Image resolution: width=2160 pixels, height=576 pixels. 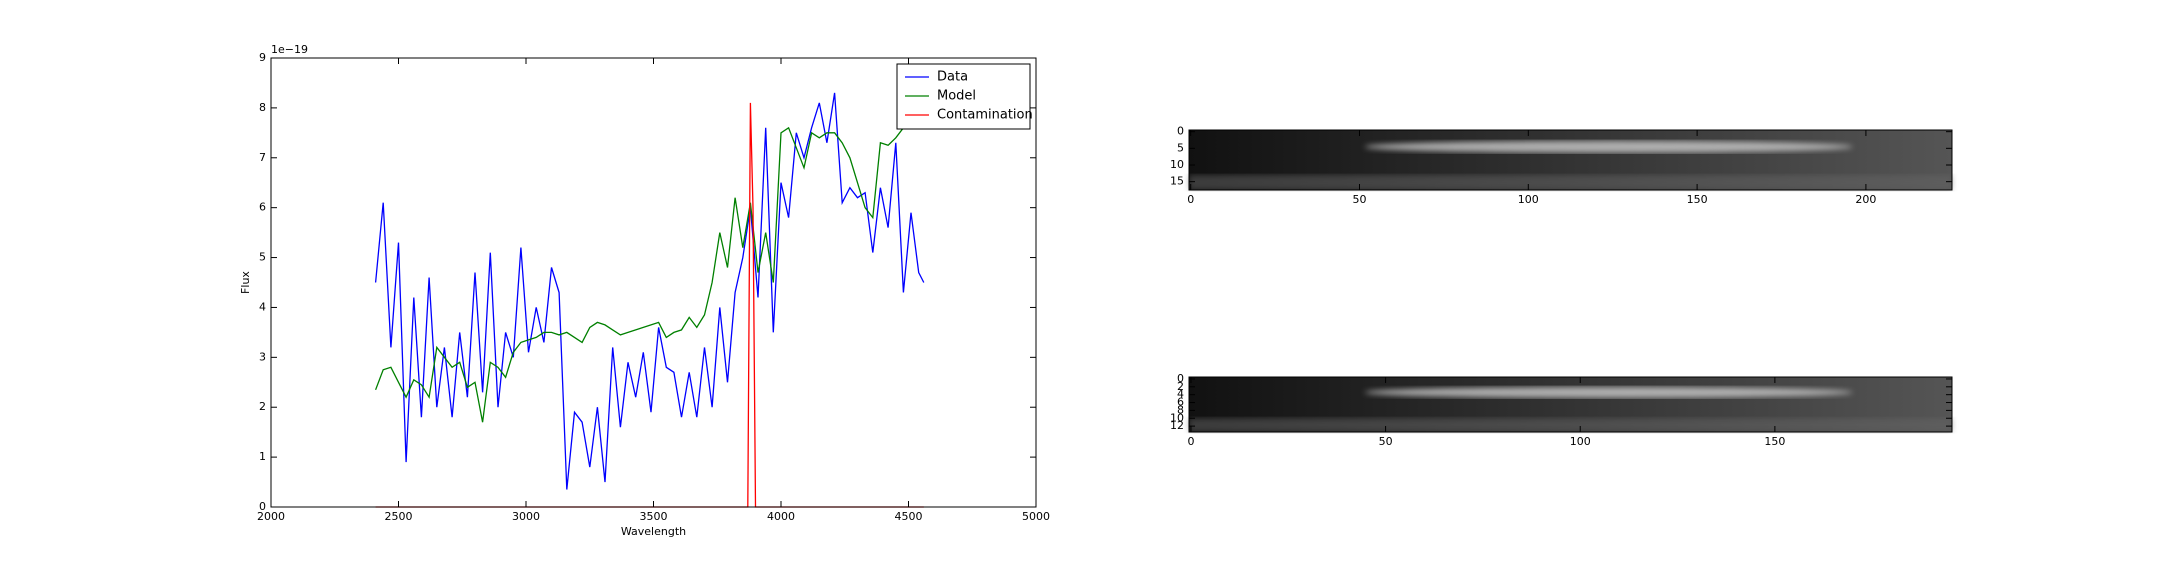 What do you see at coordinates (245, 282) in the screenshot?
I see `y-axis-label: Flux` at bounding box center [245, 282].